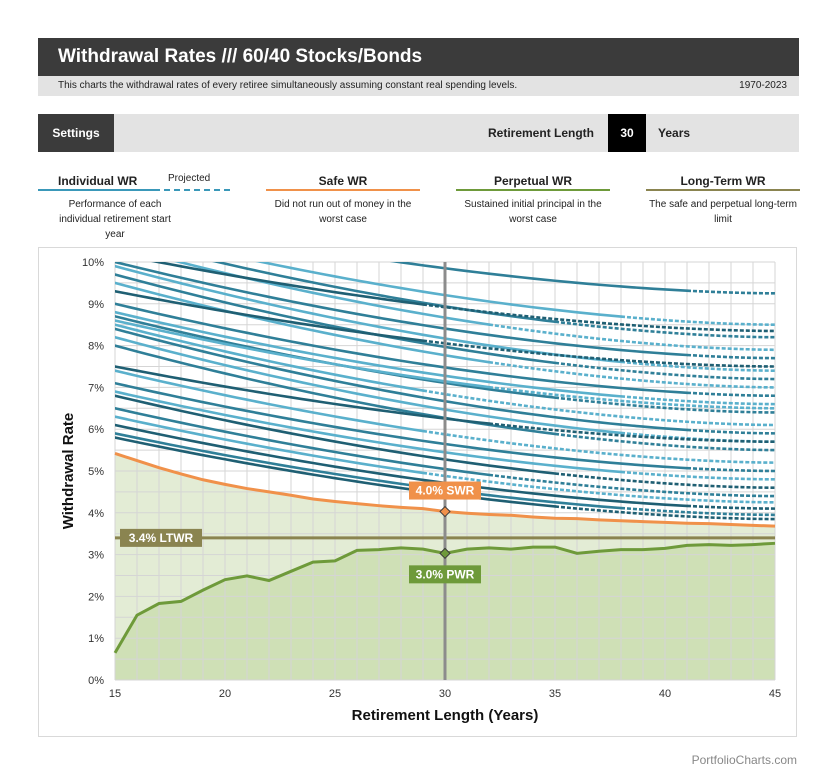 Image resolution: width=837 pixels, height=780 pixels. What do you see at coordinates (763, 85) in the screenshot?
I see `date-range: 1970-2023` at bounding box center [763, 85].